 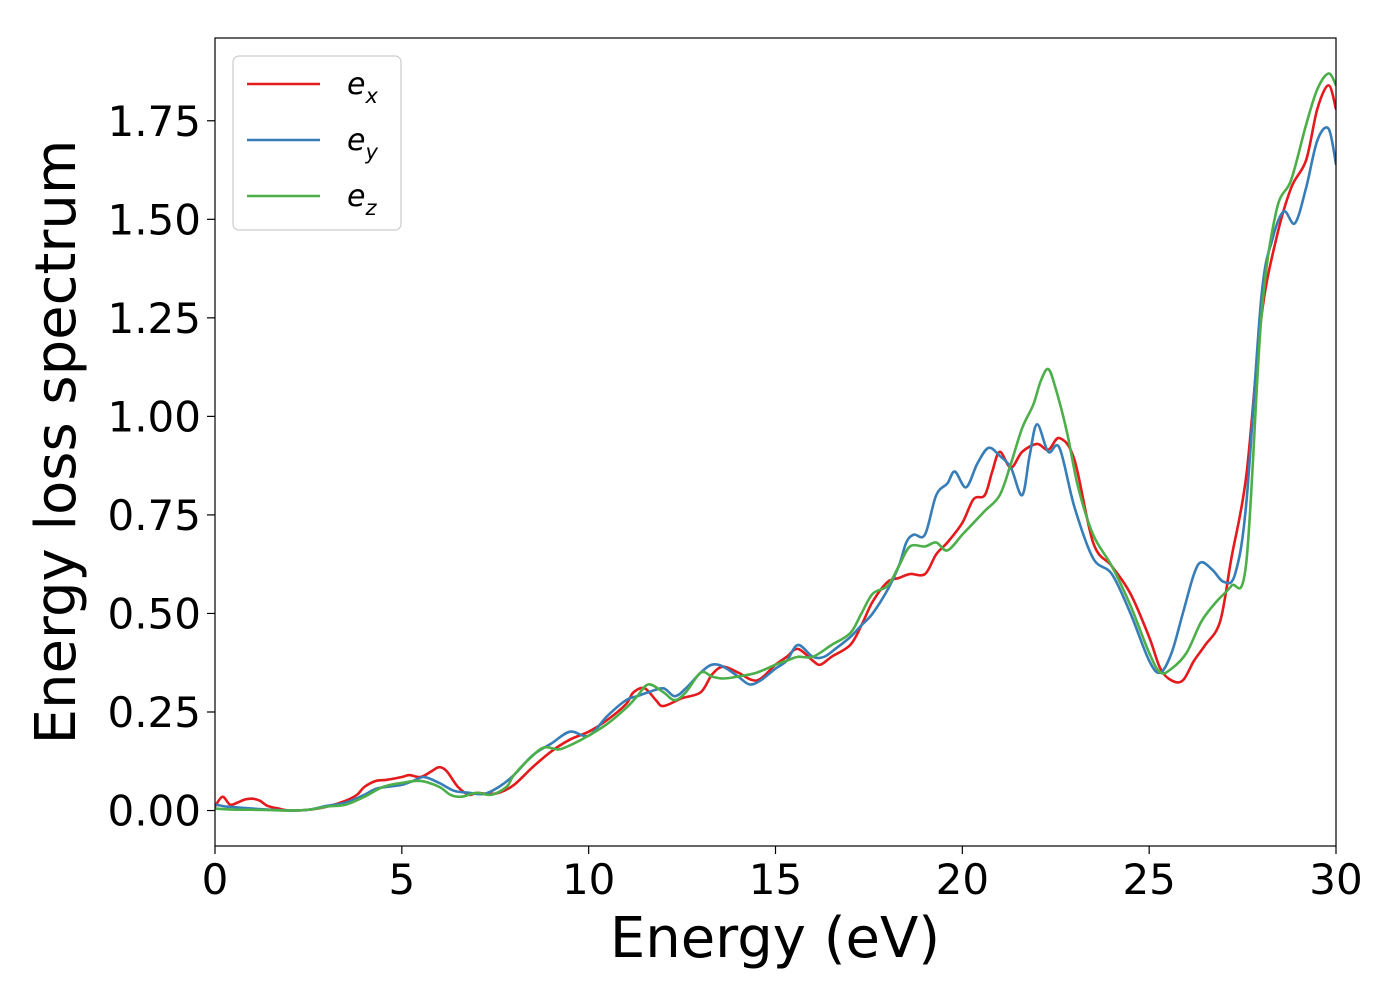 What do you see at coordinates (370, 208) in the screenshot?
I see `legend-subscript: z` at bounding box center [370, 208].